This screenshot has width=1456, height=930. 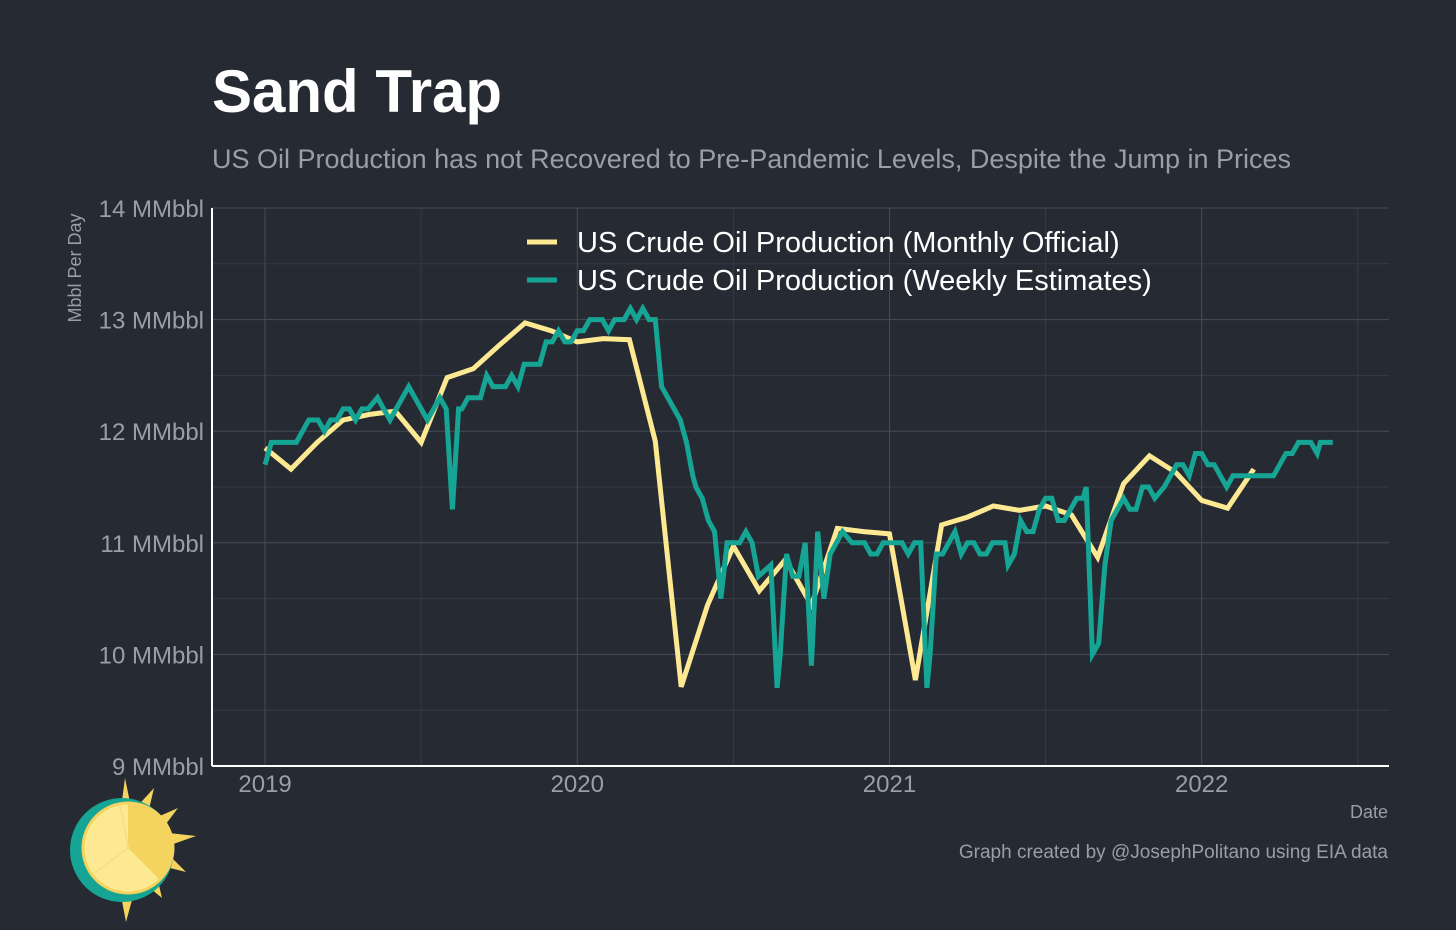 What do you see at coordinates (151, 321) in the screenshot?
I see `y-tick-label: 13 MMbbl` at bounding box center [151, 321].